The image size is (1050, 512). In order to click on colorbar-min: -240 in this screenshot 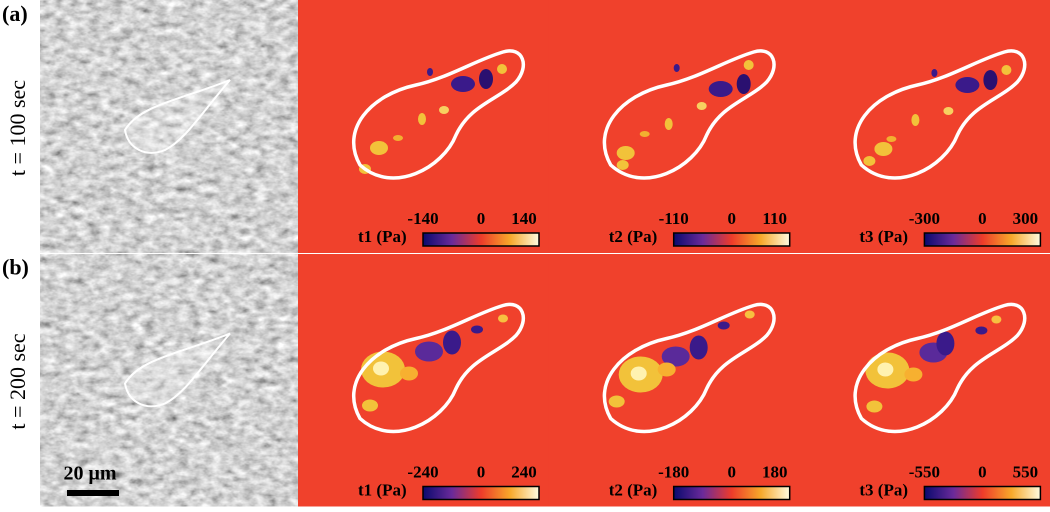, I will do `click(422, 471)`.